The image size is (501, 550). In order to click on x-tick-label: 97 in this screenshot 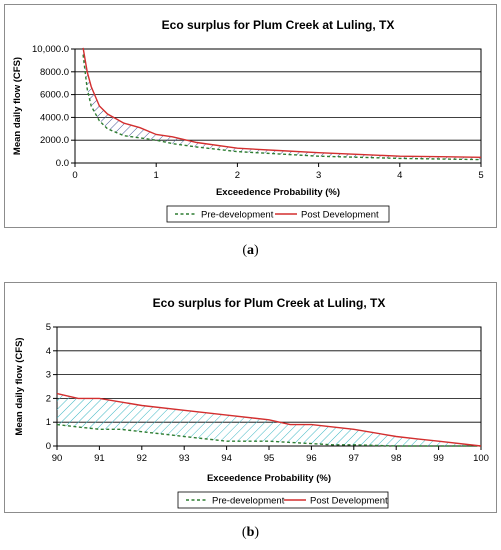, I will do `click(354, 458)`.